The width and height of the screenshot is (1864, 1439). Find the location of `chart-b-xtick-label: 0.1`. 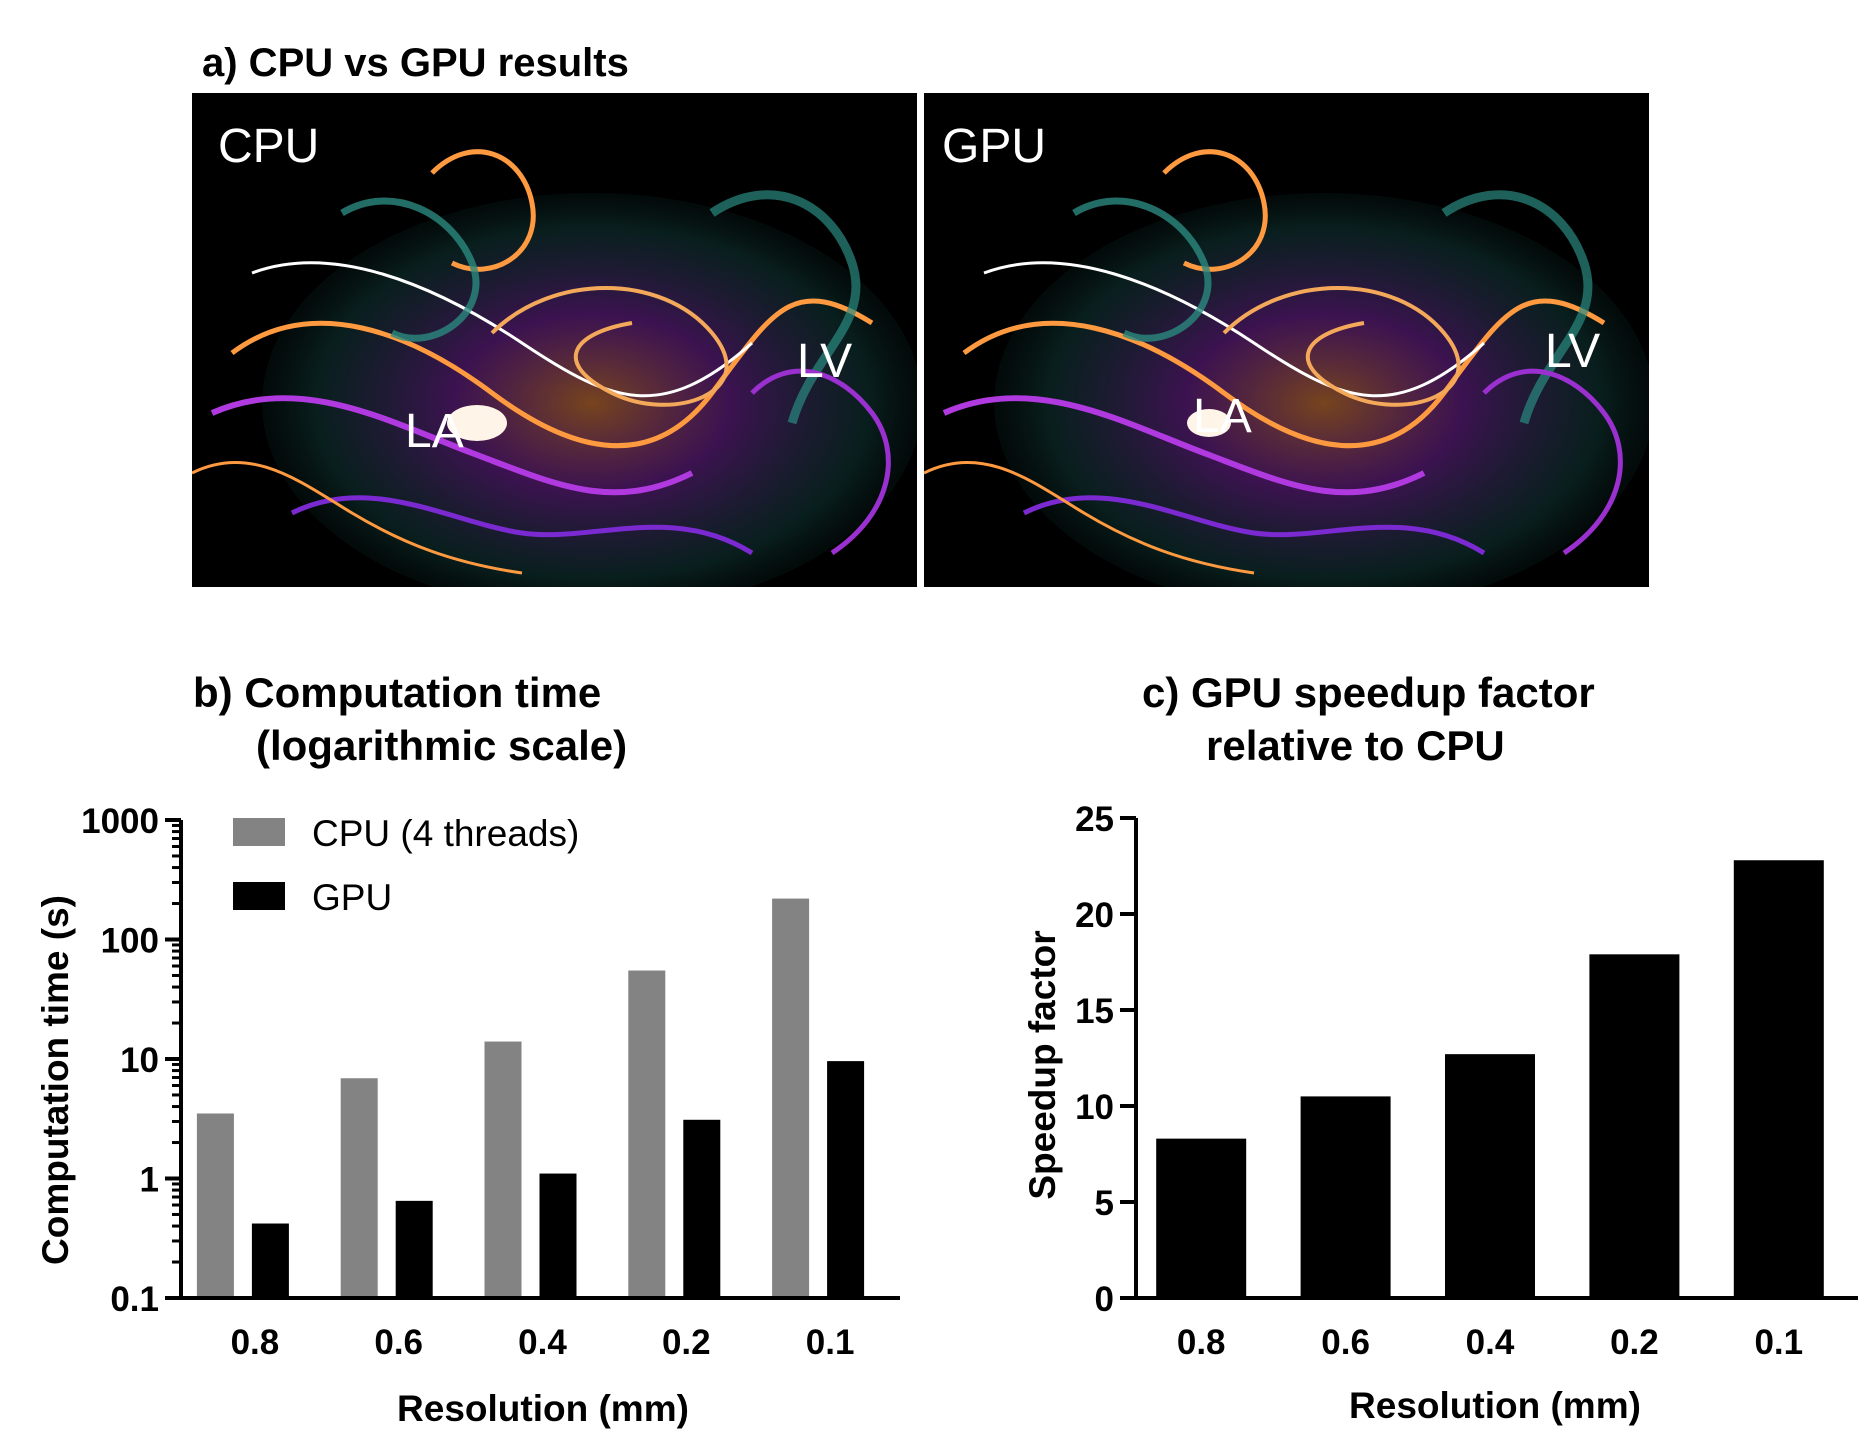

chart-b-xtick-label: 0.1 is located at coordinates (830, 1342).